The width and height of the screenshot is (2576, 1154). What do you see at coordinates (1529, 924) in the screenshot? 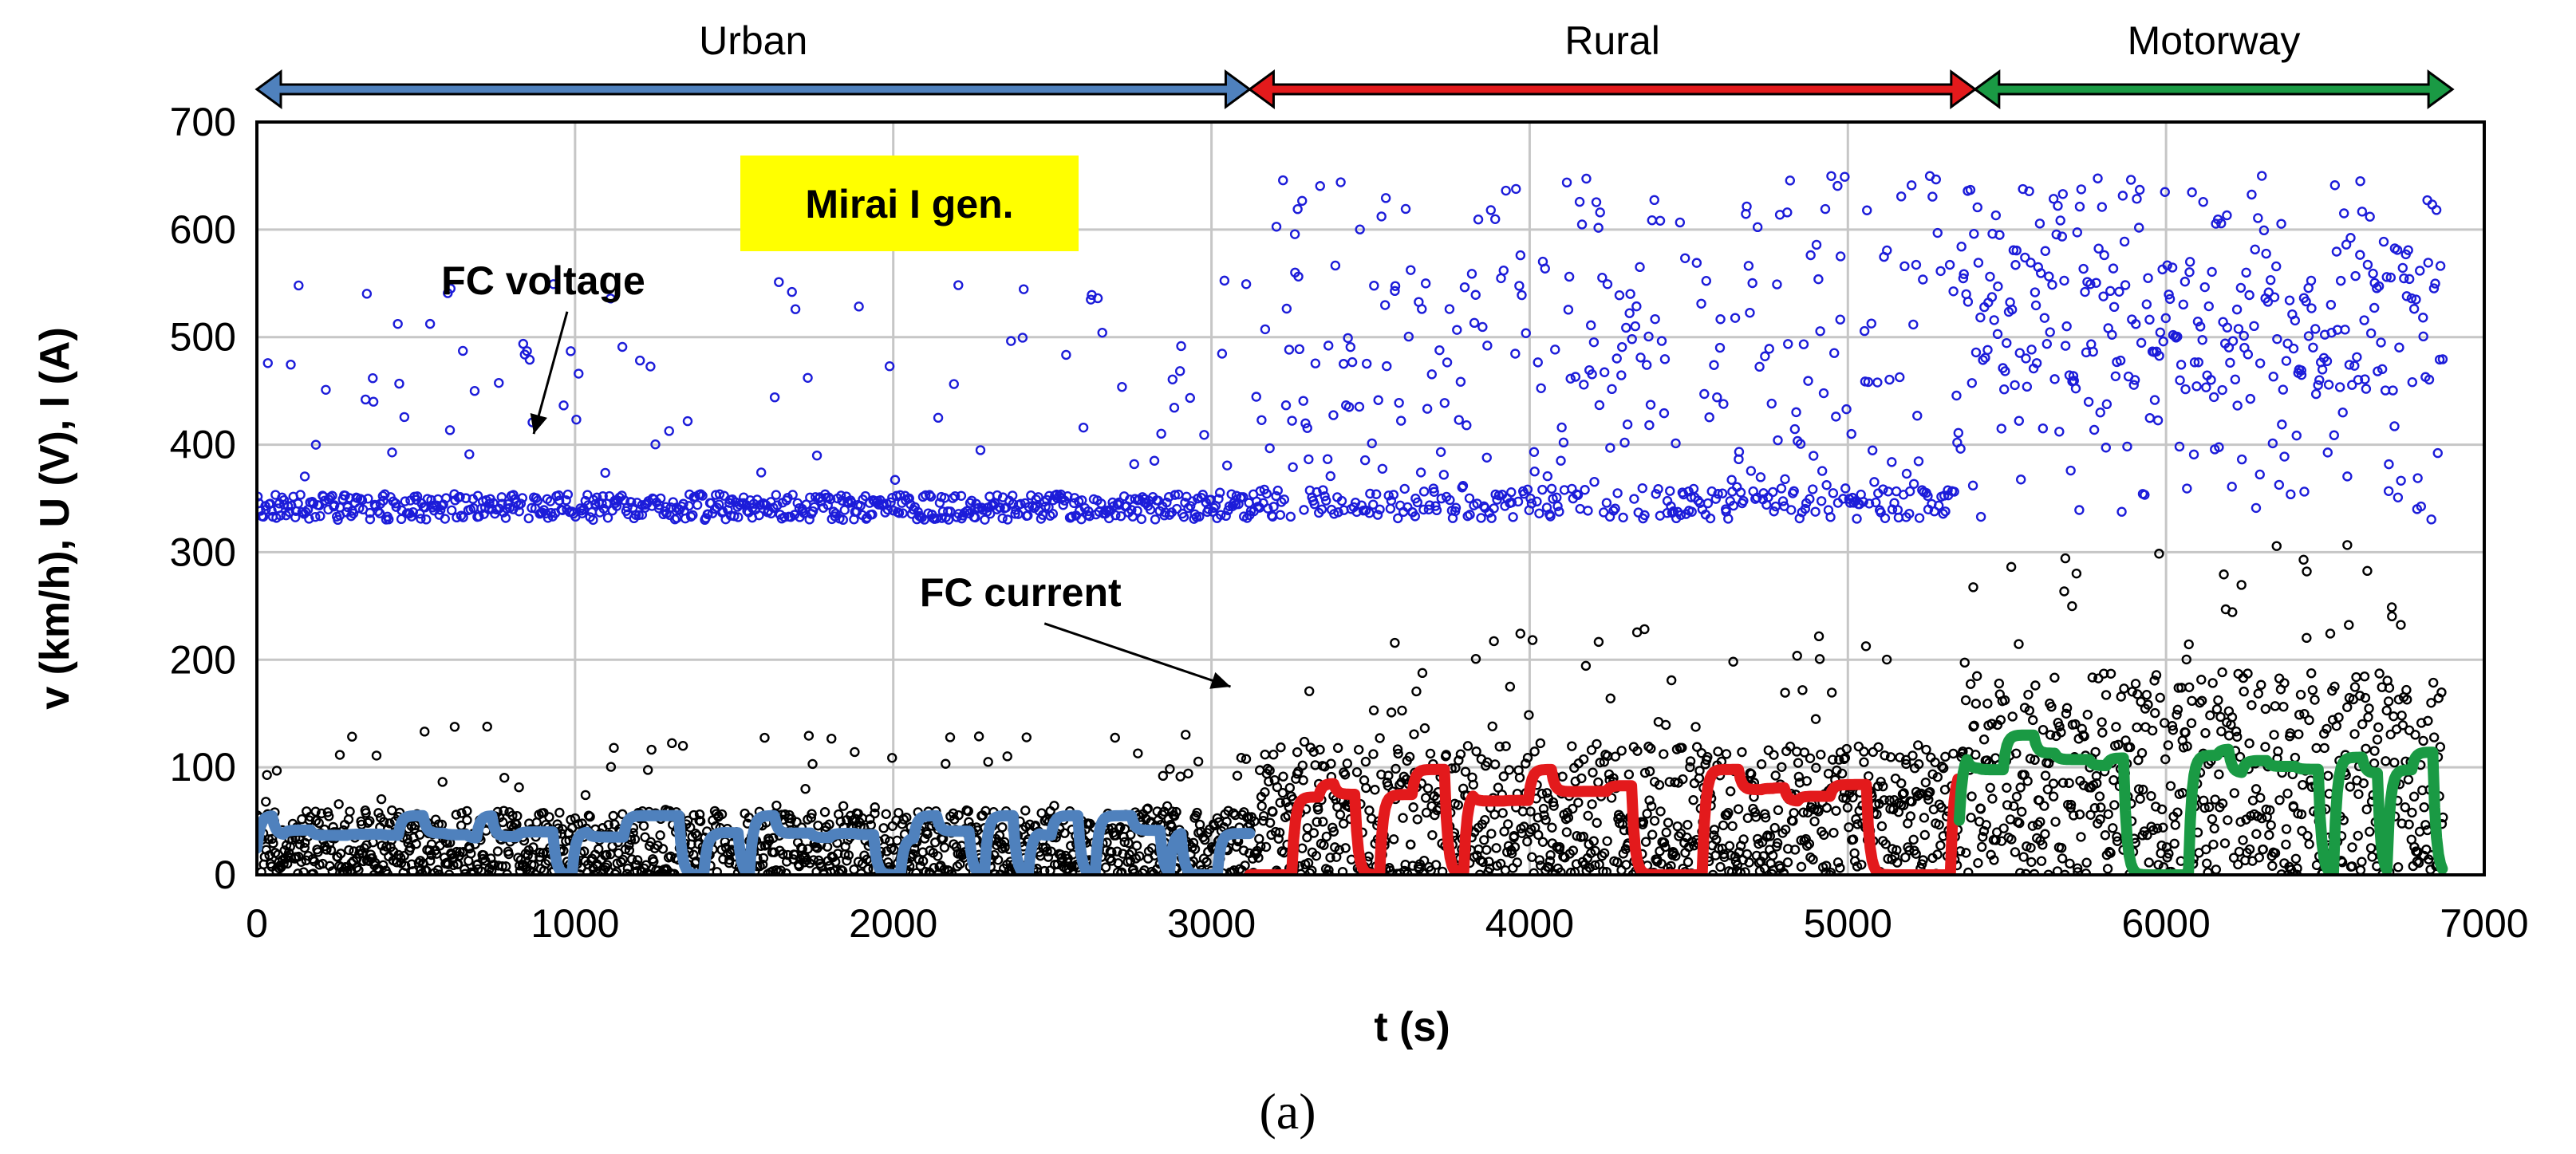
I see `x-tick-label: 4000` at bounding box center [1529, 924].